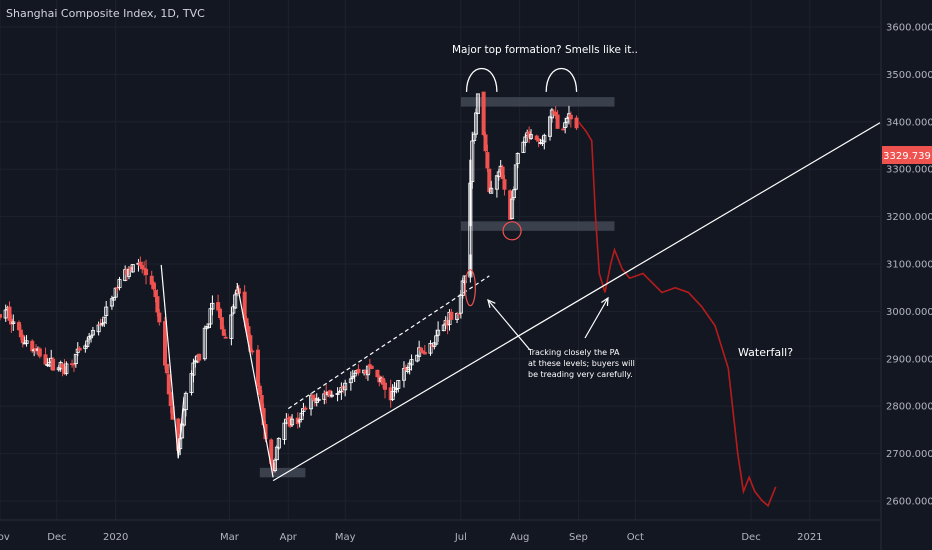 This screenshot has height=550, width=932. Describe the element at coordinates (545, 50) in the screenshot. I see `annotation-top-formation: Major top formation? Smells like it..` at that location.